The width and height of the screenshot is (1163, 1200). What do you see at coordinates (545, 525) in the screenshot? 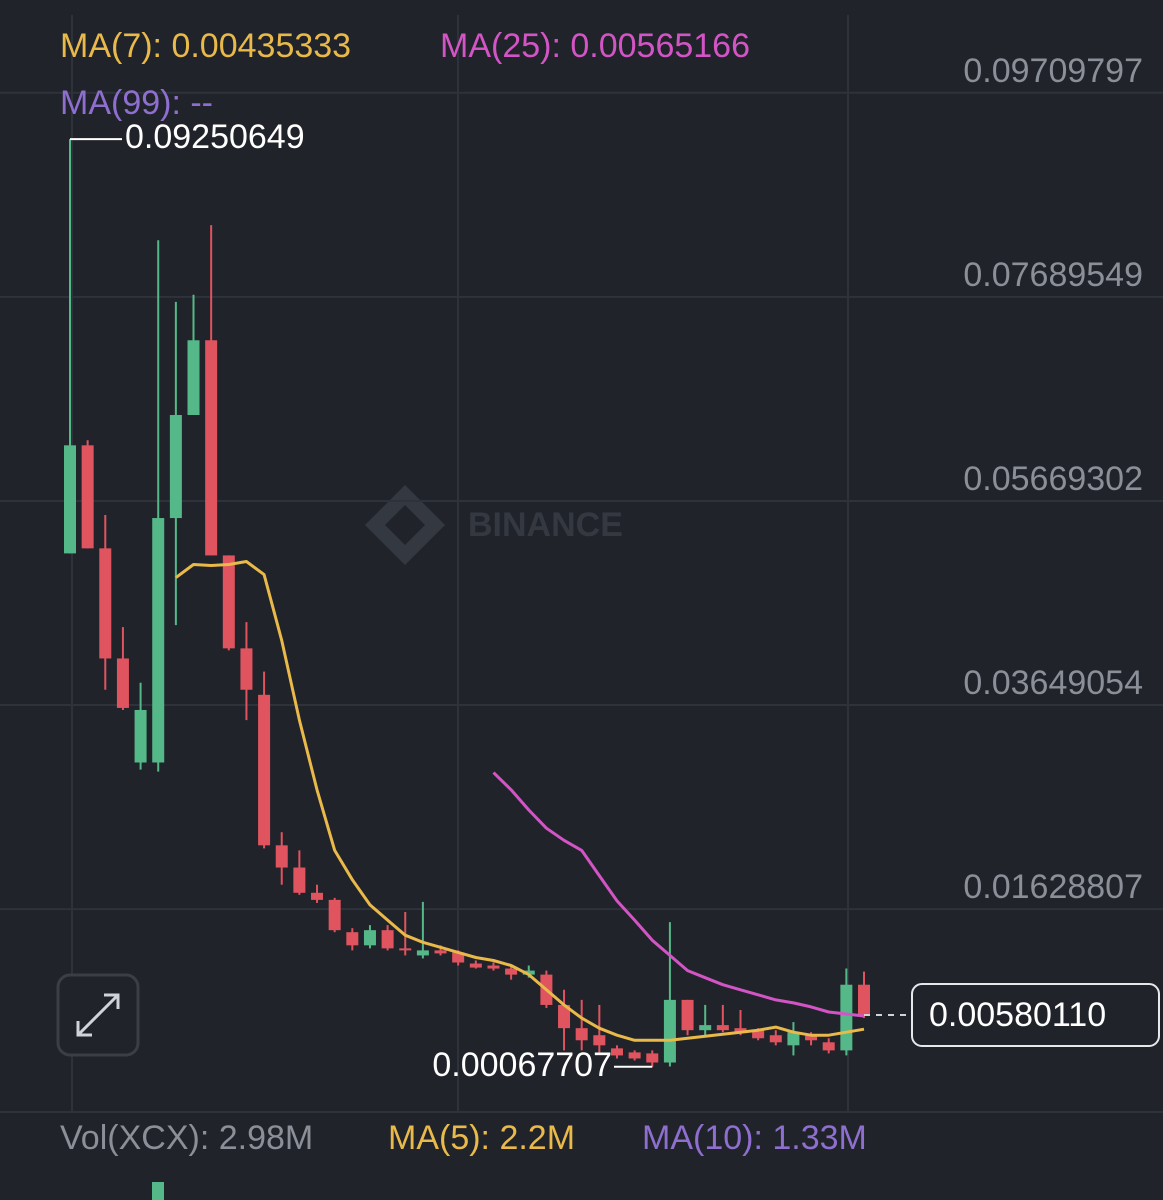
I see `watermark-text: BINANCE` at bounding box center [545, 525].